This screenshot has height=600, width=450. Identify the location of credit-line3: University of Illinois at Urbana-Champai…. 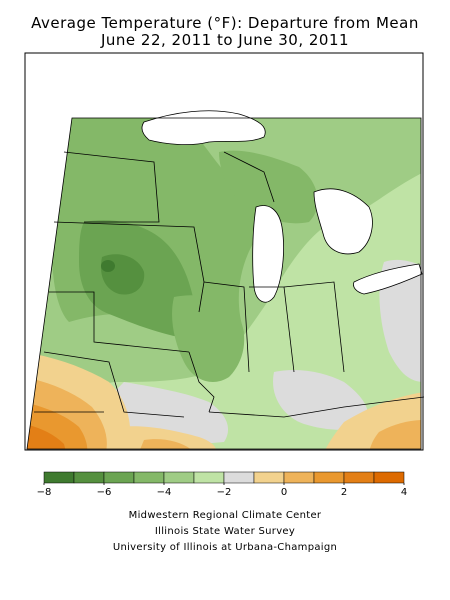
(225, 547).